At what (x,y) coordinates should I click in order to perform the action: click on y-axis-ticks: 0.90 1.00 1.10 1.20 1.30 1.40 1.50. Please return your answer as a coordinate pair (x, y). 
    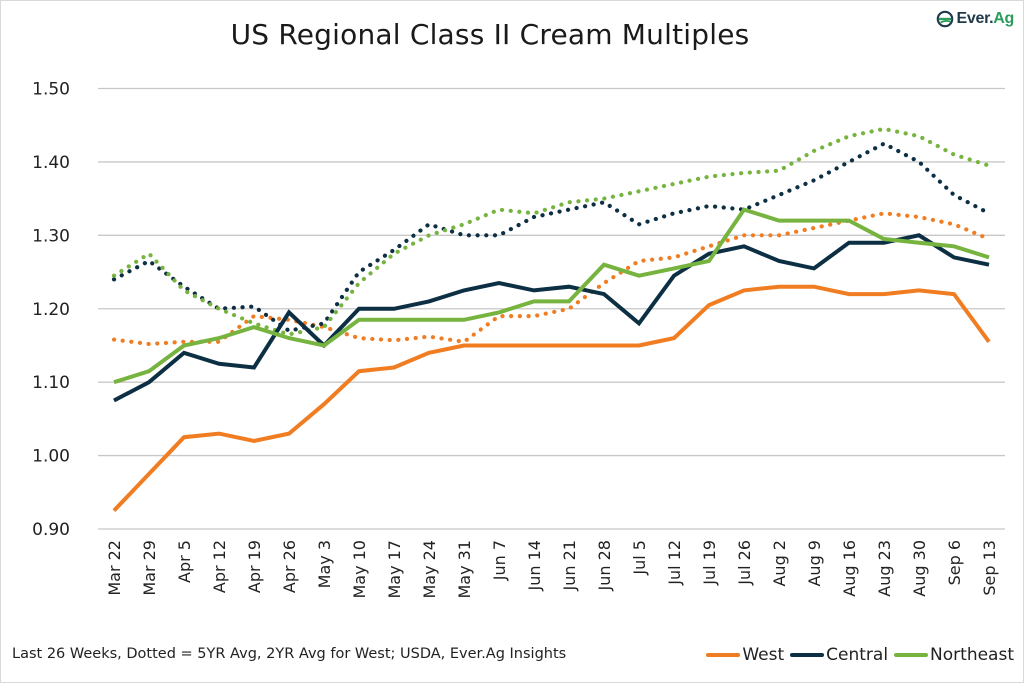
    Looking at the image, I should click on (51, 310).